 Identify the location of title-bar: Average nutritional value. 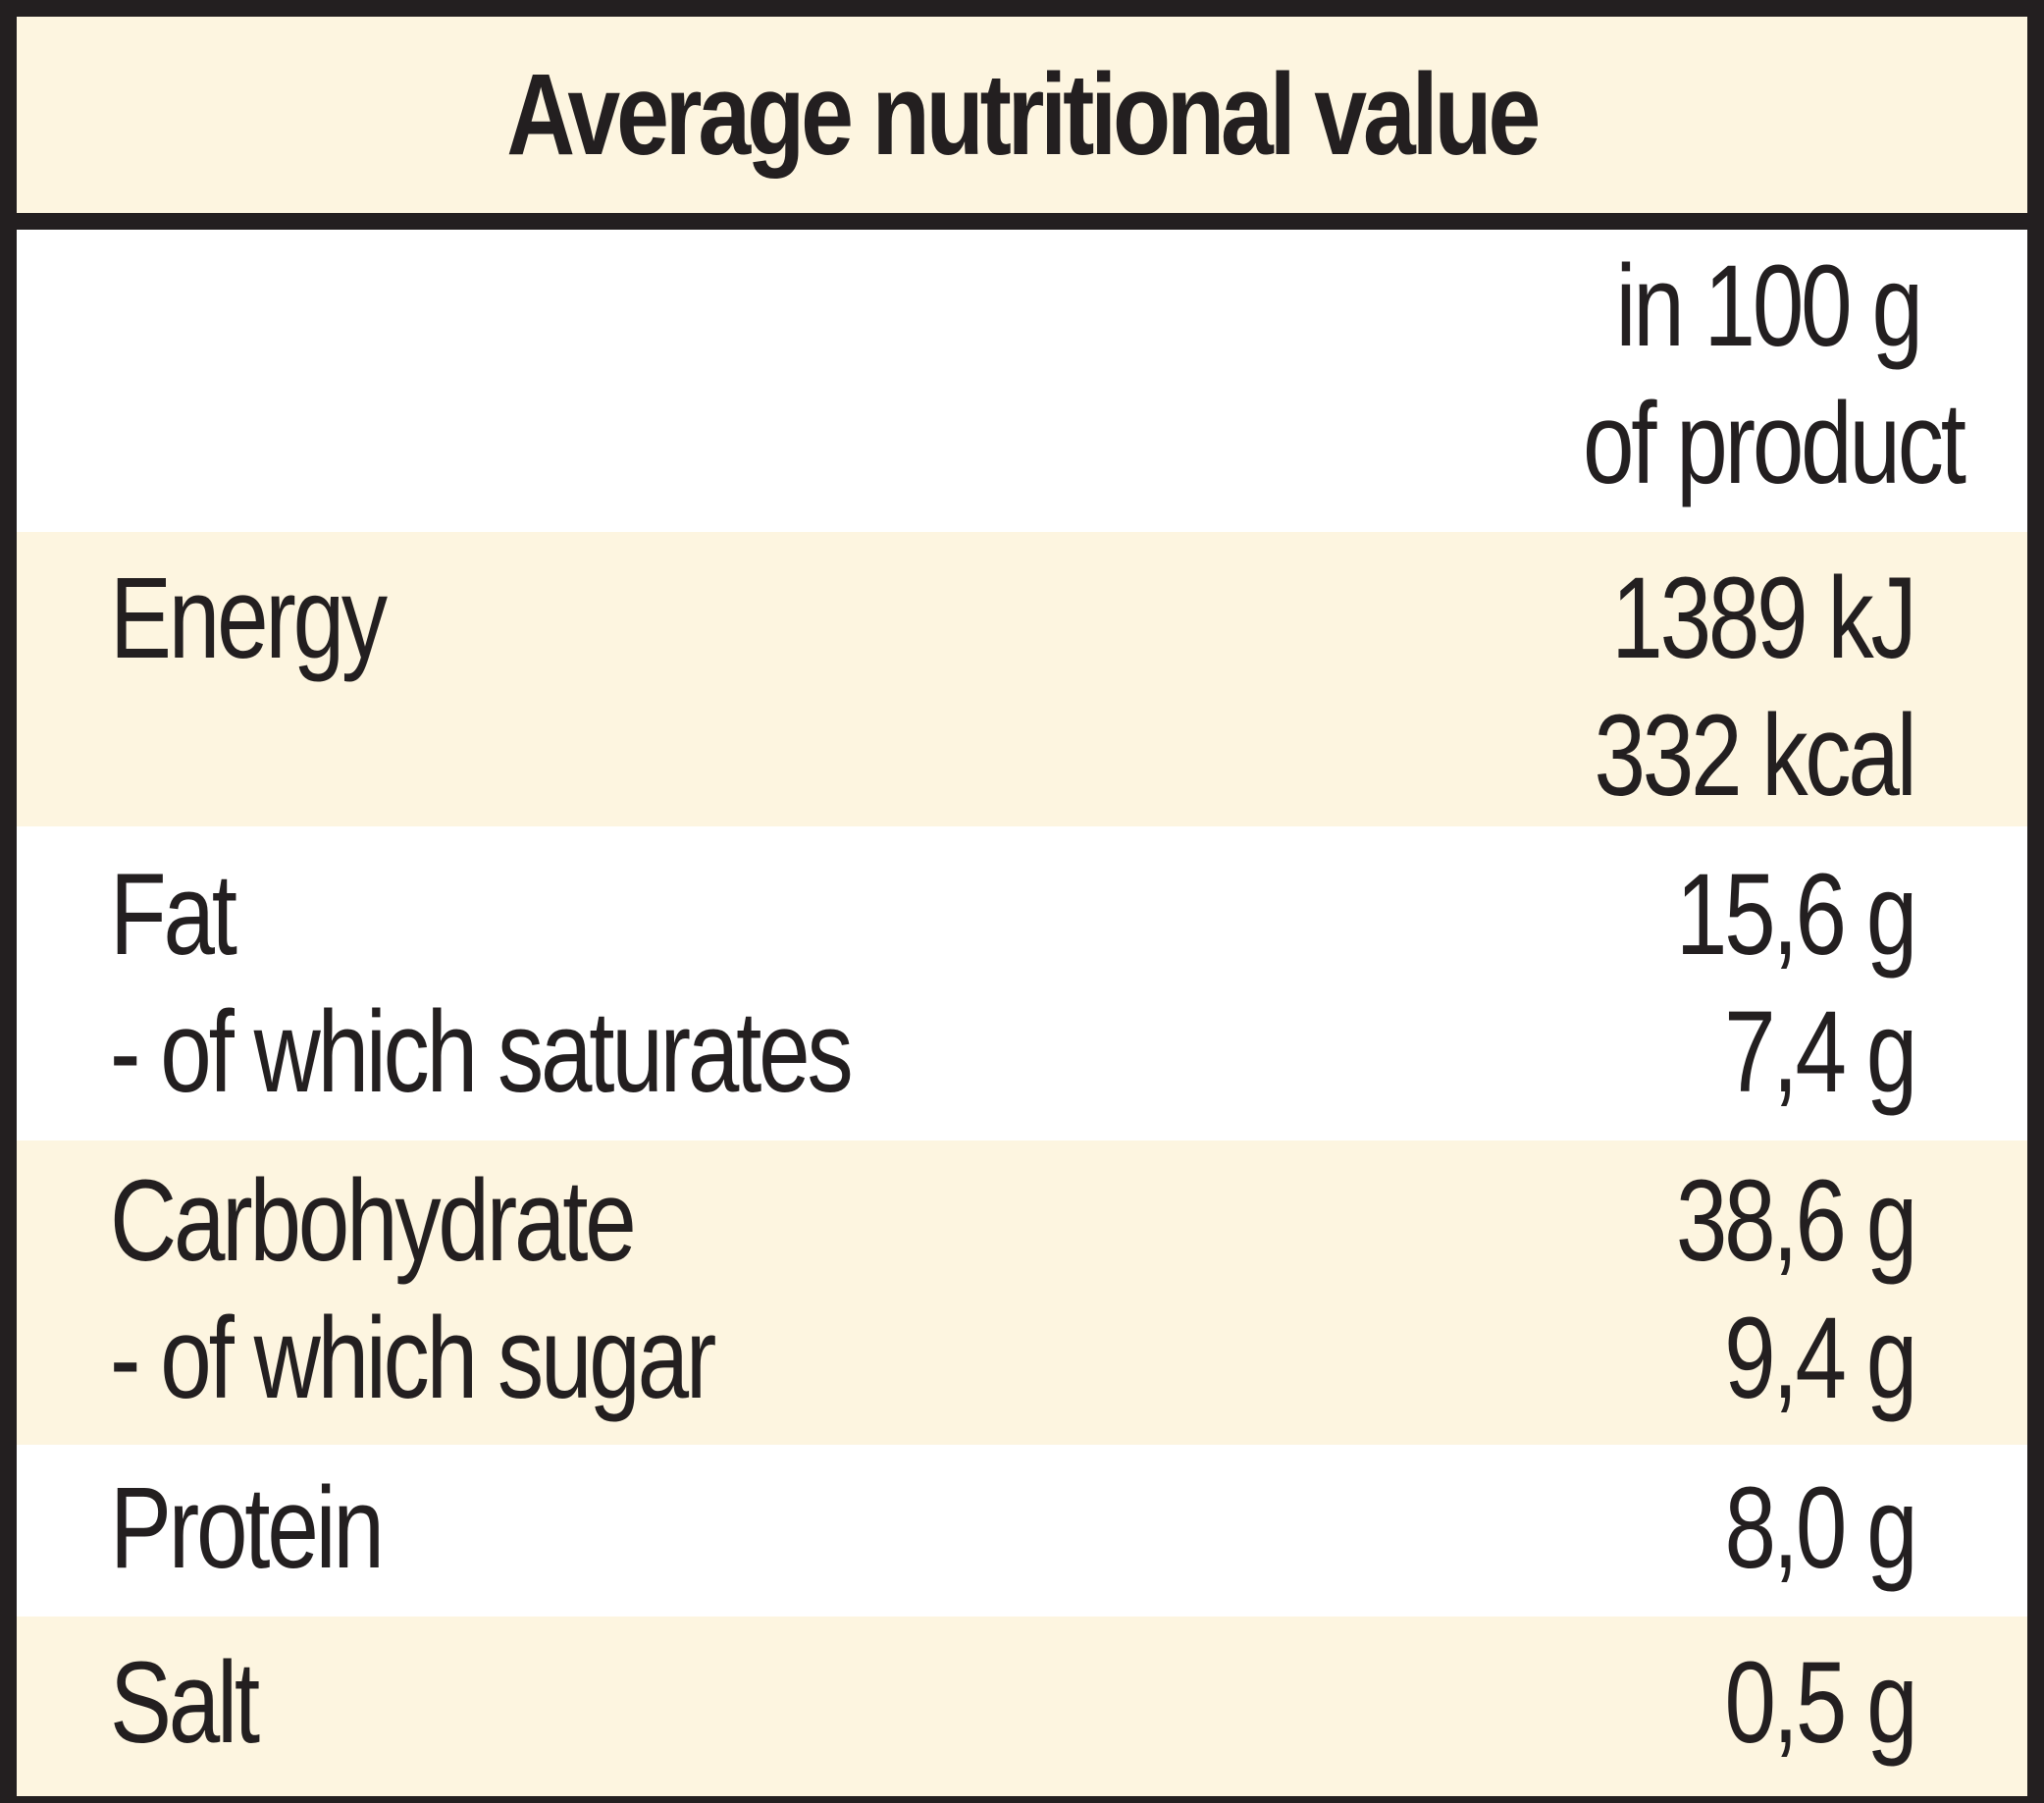
(1022, 123).